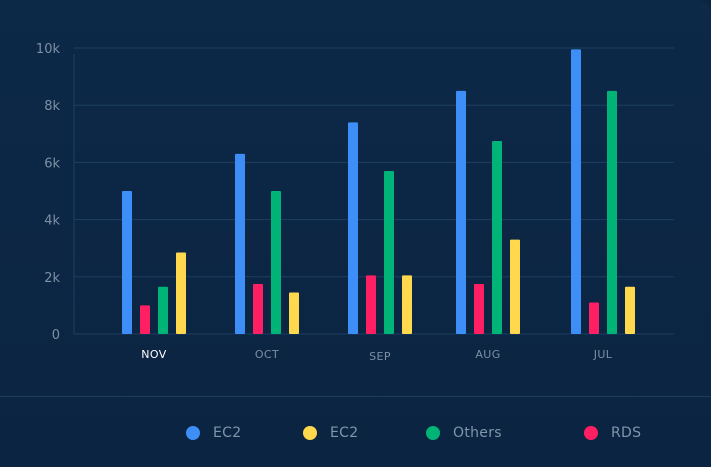  What do you see at coordinates (497, 237) in the screenshot?
I see `bar-others-aug` at bounding box center [497, 237].